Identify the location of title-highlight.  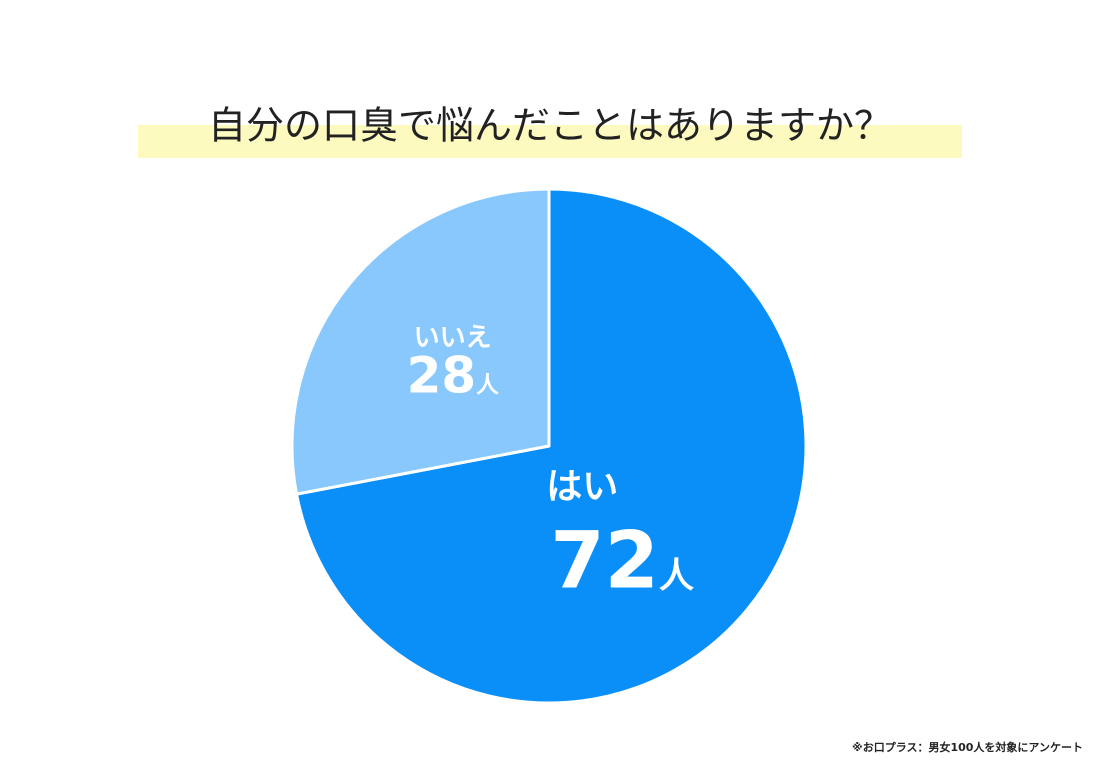
(550, 141).